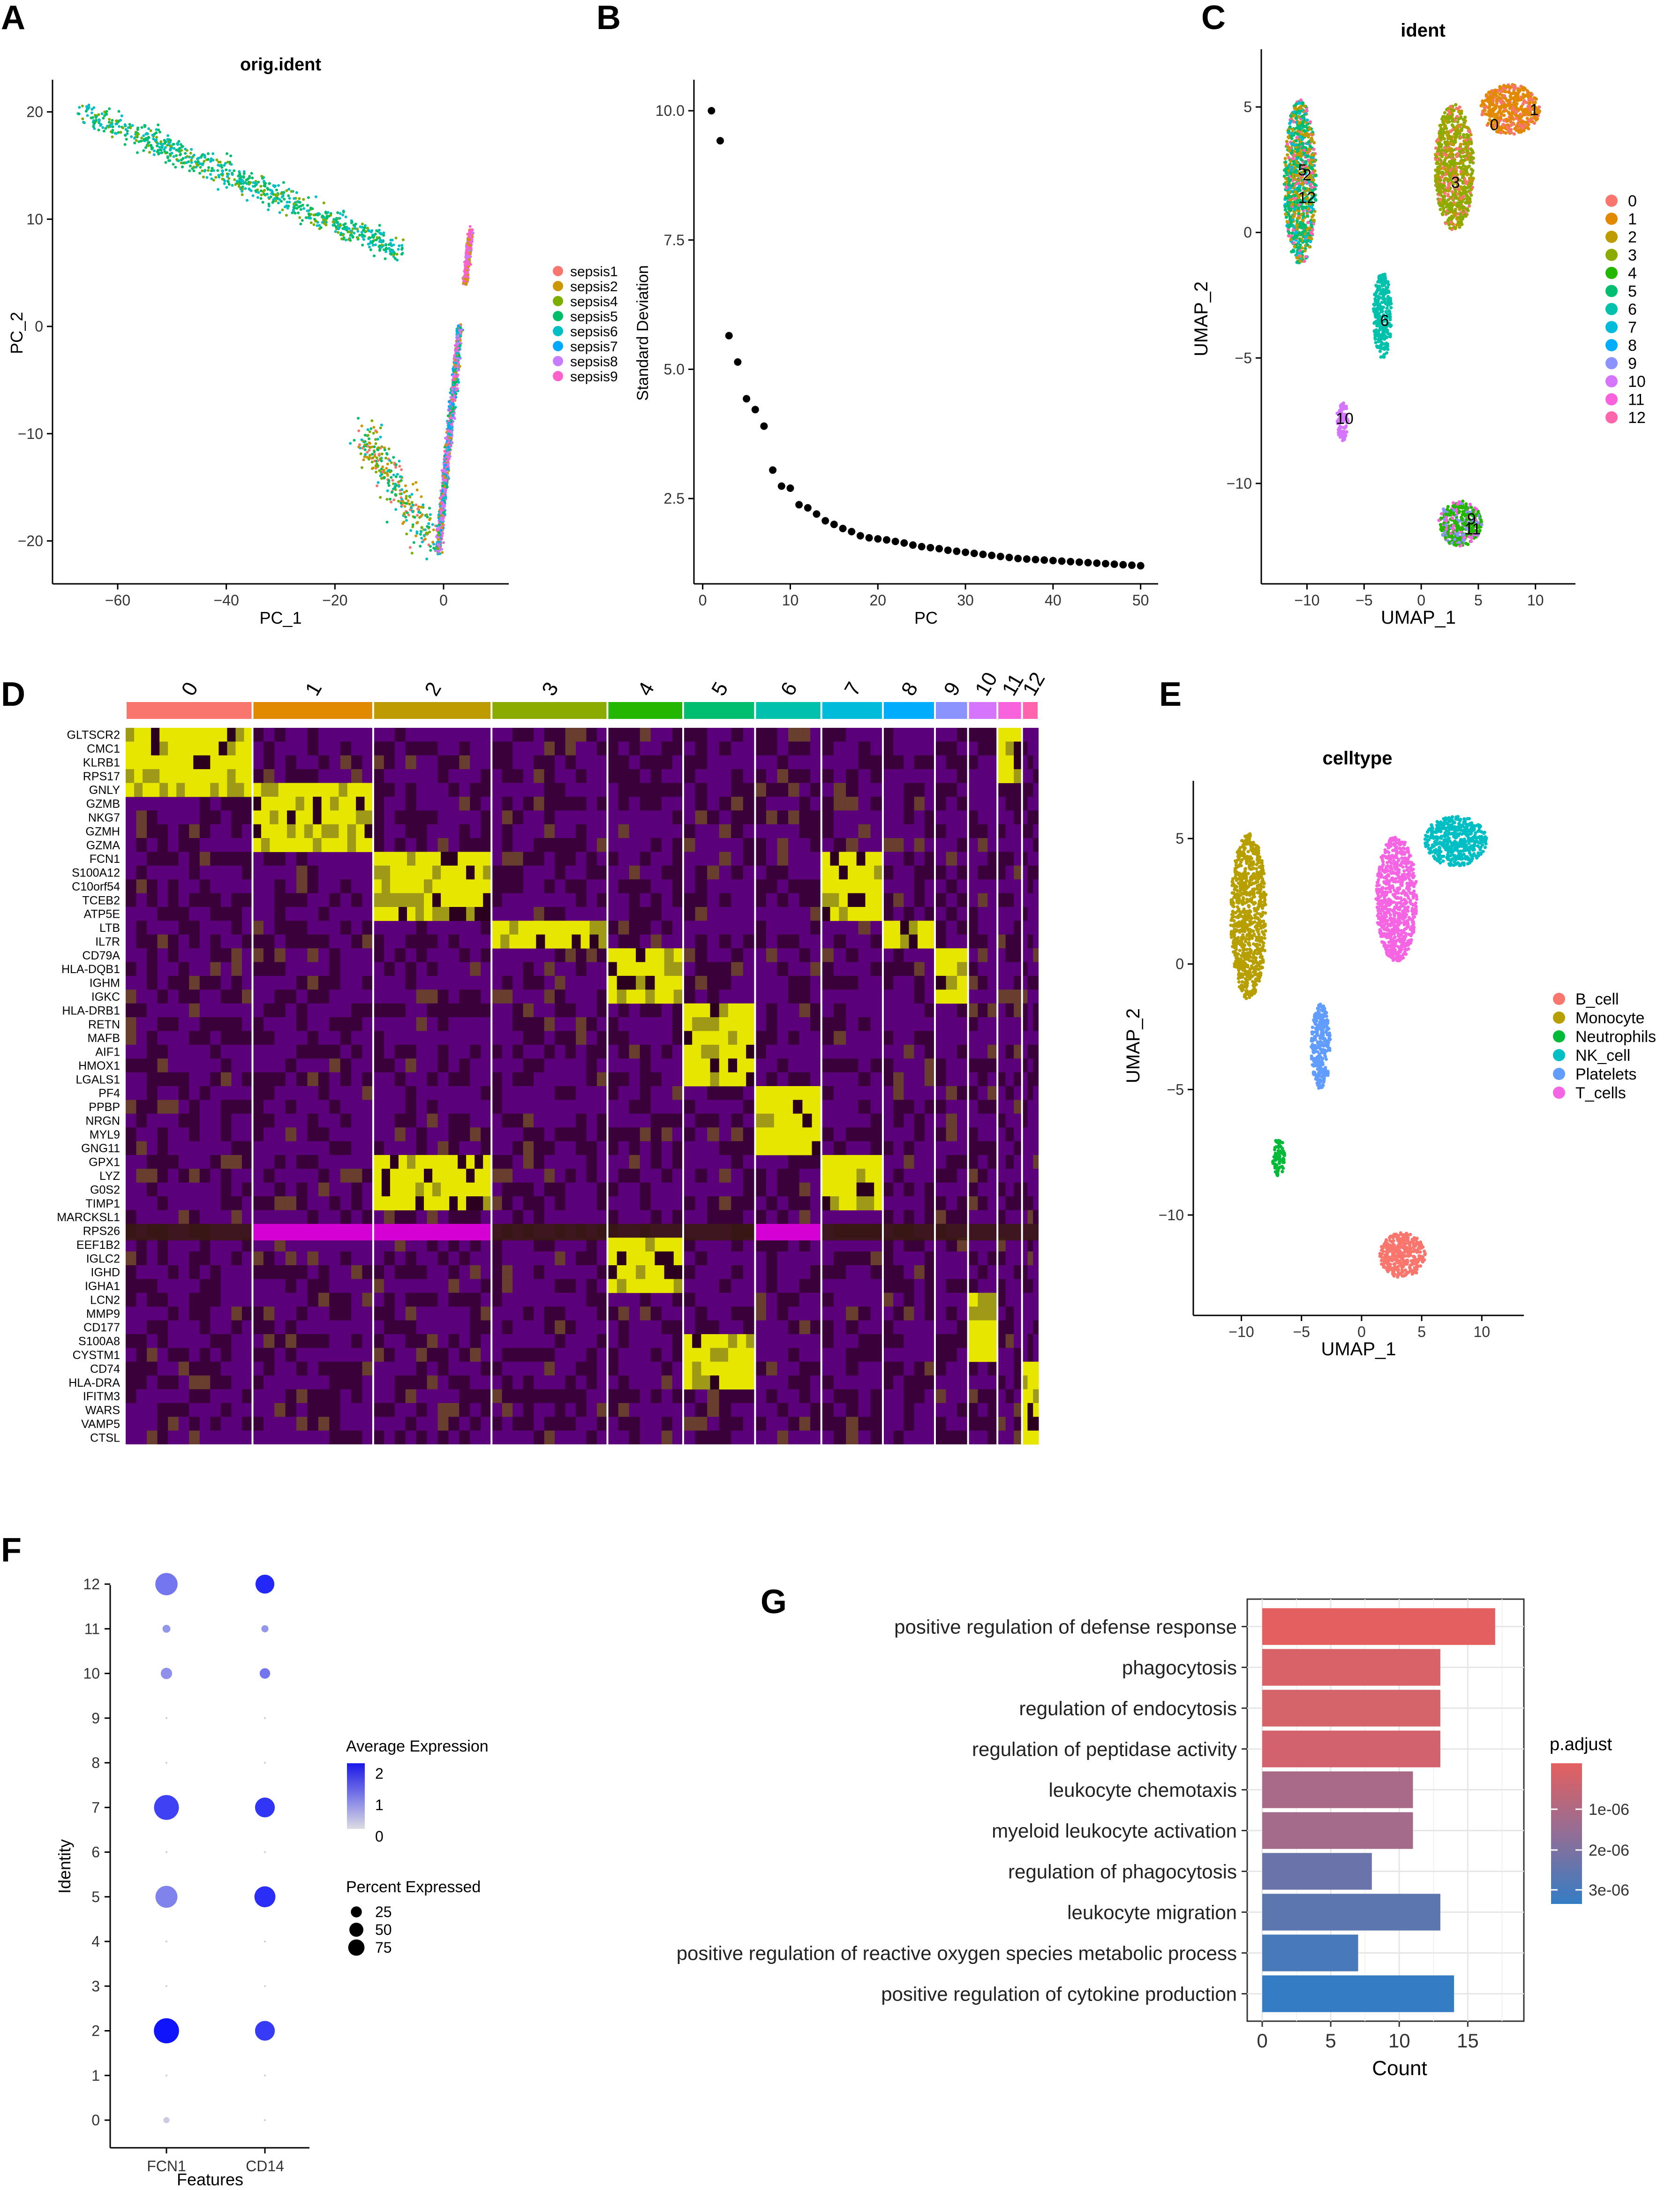 This screenshot has width=1680, height=2190. Describe the element at coordinates (1364, 600) in the screenshot. I see `chart_data.2-x-tick-label: −5` at that location.